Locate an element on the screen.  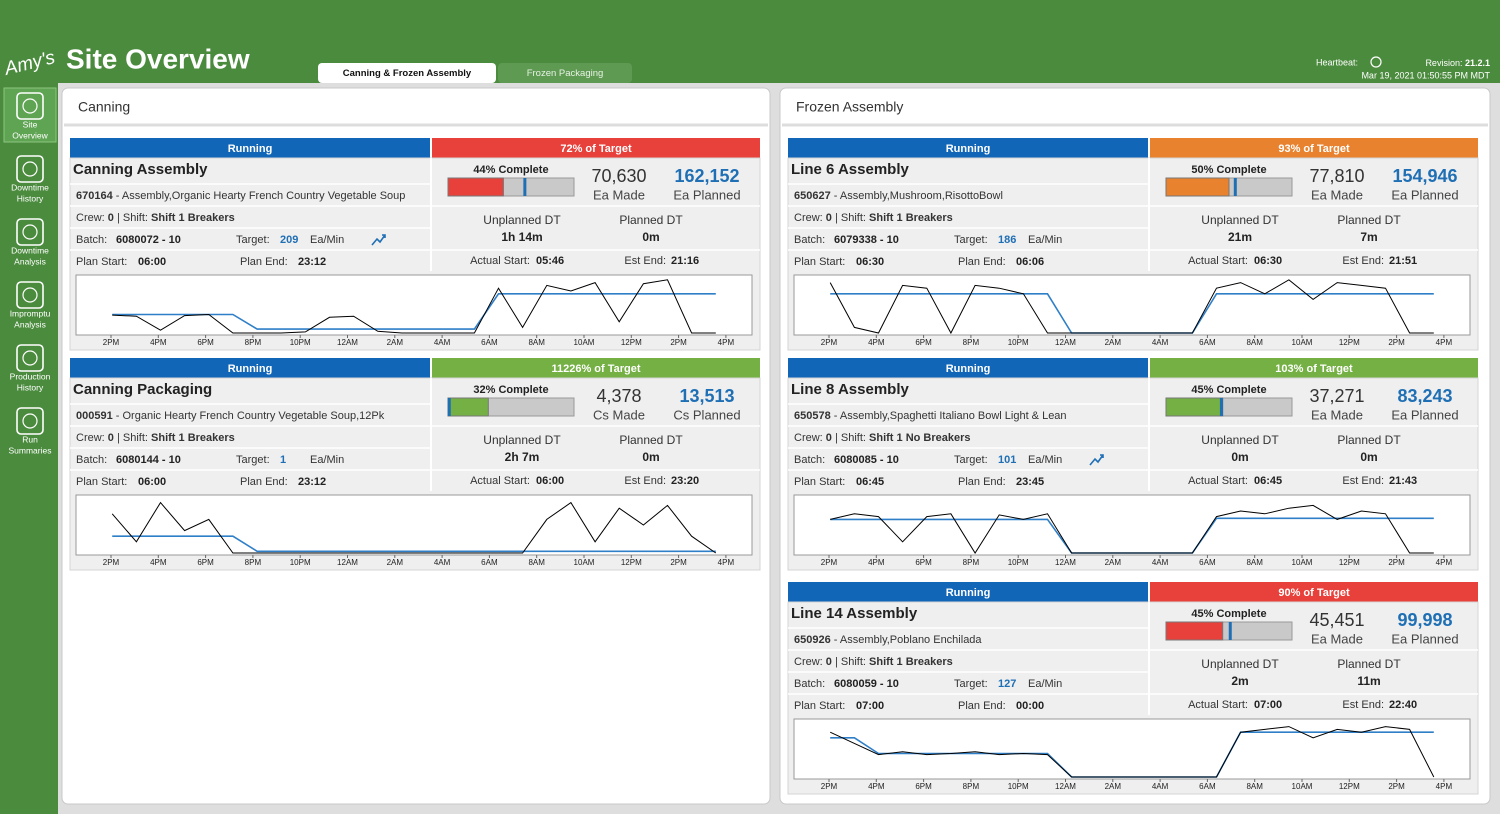
time-label: 8PM is located at coordinates (253, 562).